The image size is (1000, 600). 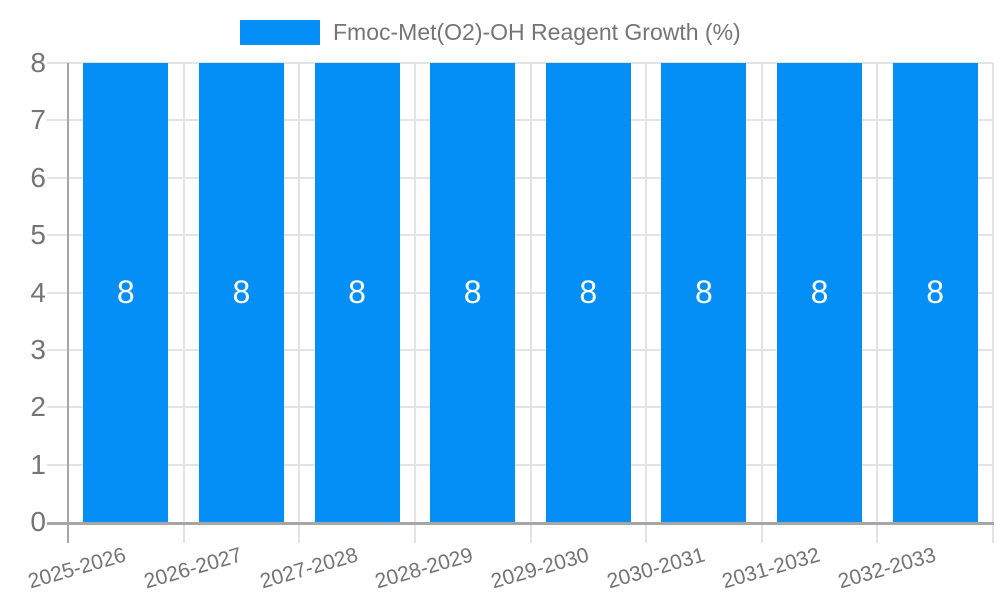 What do you see at coordinates (38, 292) in the screenshot?
I see `y-tick-label: 4` at bounding box center [38, 292].